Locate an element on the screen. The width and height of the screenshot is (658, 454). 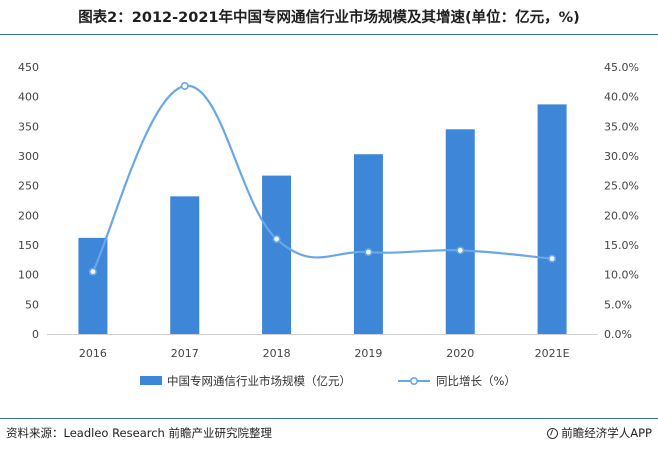
source-note: 资料来源：Leadleo Research 前瞻产业研究院整理 is located at coordinates (139, 433).